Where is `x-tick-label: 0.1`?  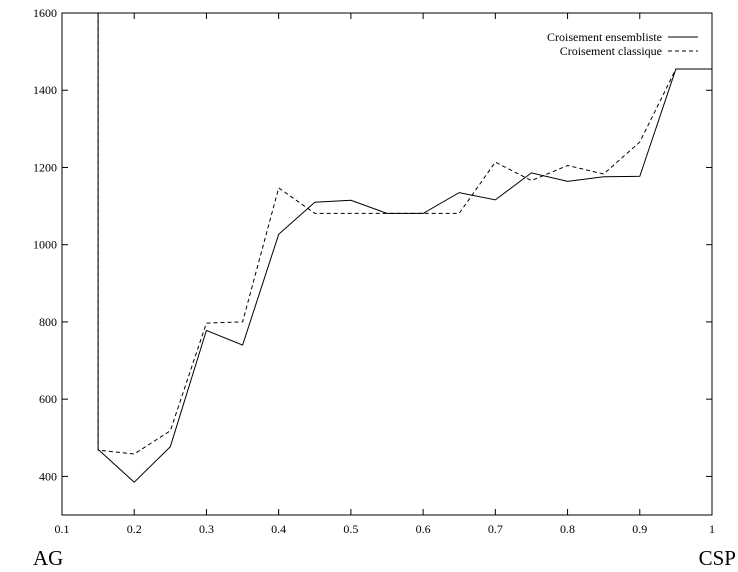 x-tick-label: 0.1 is located at coordinates (62, 529).